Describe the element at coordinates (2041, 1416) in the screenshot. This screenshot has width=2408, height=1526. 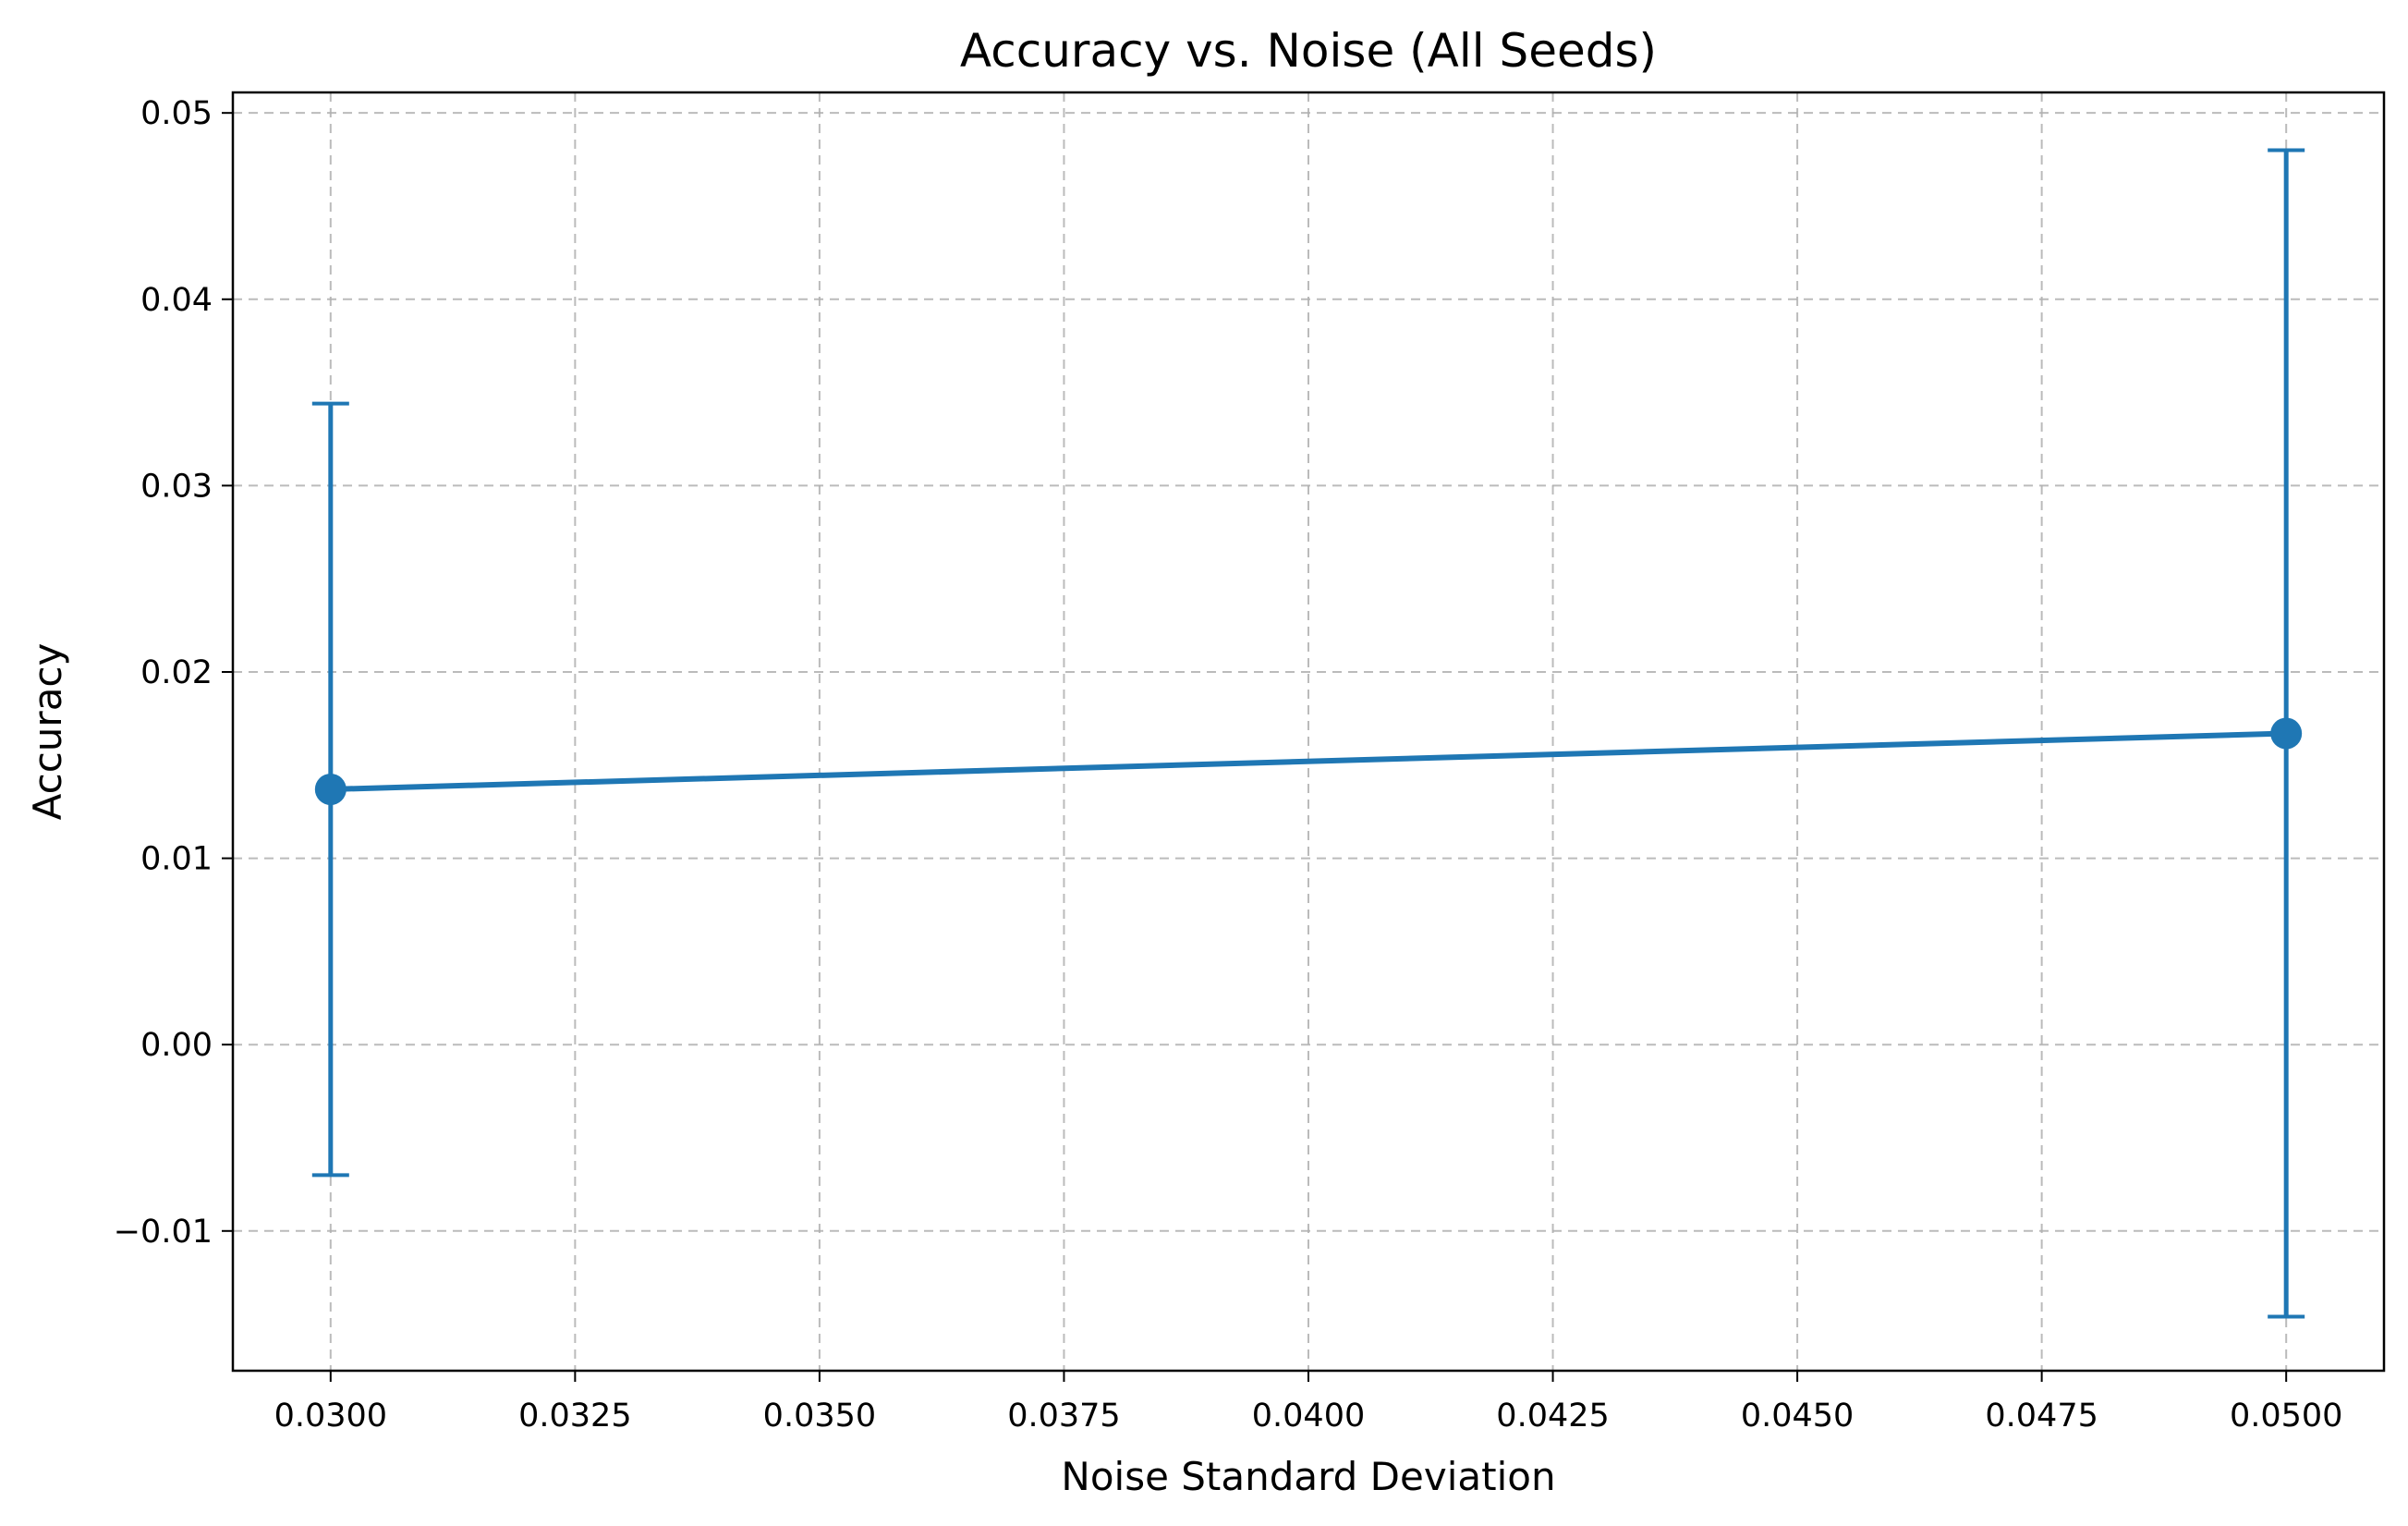
I see `x-tick-label: 0.0475` at that location.